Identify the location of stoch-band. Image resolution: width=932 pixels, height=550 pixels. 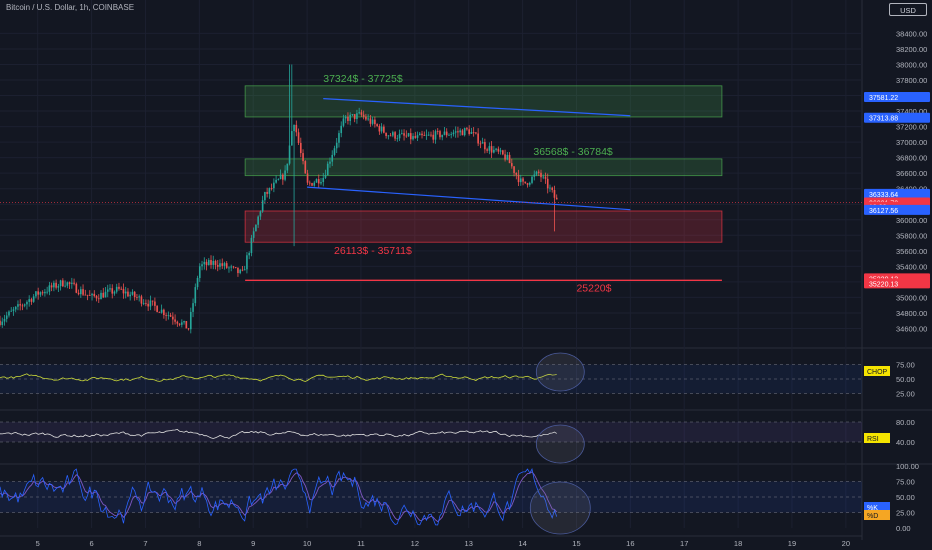
(431, 497).